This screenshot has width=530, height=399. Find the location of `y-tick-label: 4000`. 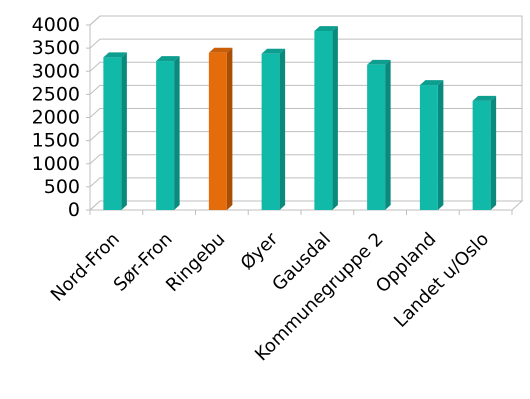

y-tick-label: 4000 is located at coordinates (56, 25).